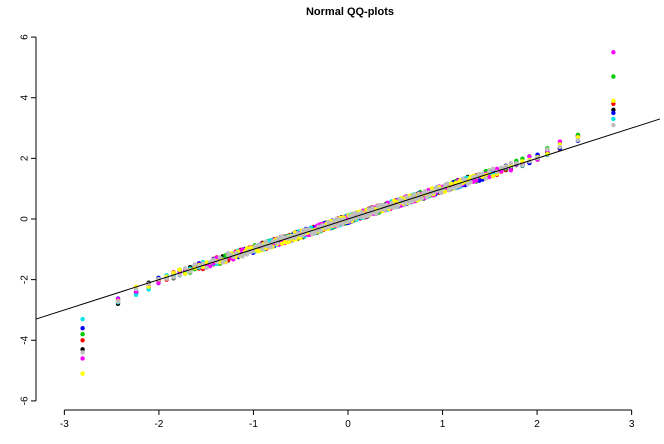 This screenshot has height=444, width=664. I want to click on y-tick-label: -4, so click(25, 339).